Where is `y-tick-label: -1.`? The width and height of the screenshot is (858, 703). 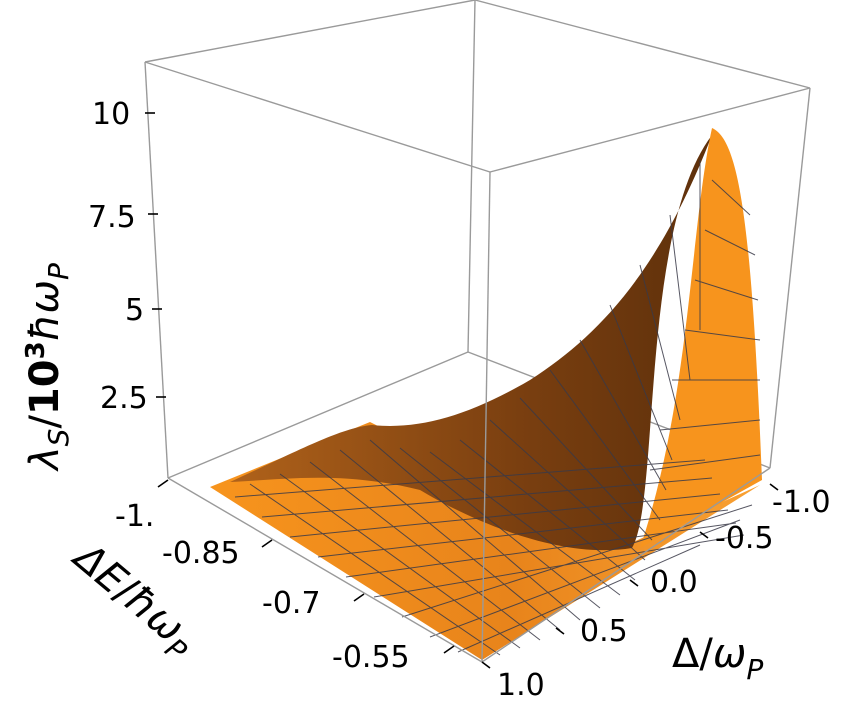
y-tick-label: -1. is located at coordinates (134, 516).